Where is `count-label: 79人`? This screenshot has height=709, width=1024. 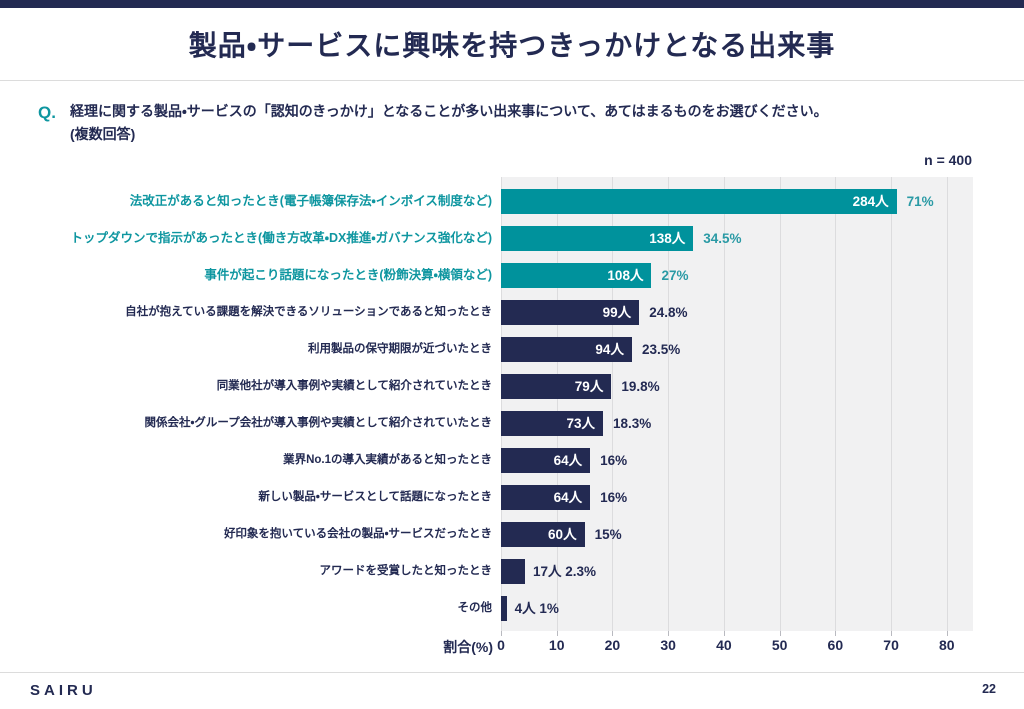 count-label: 79人 is located at coordinates (589, 386).